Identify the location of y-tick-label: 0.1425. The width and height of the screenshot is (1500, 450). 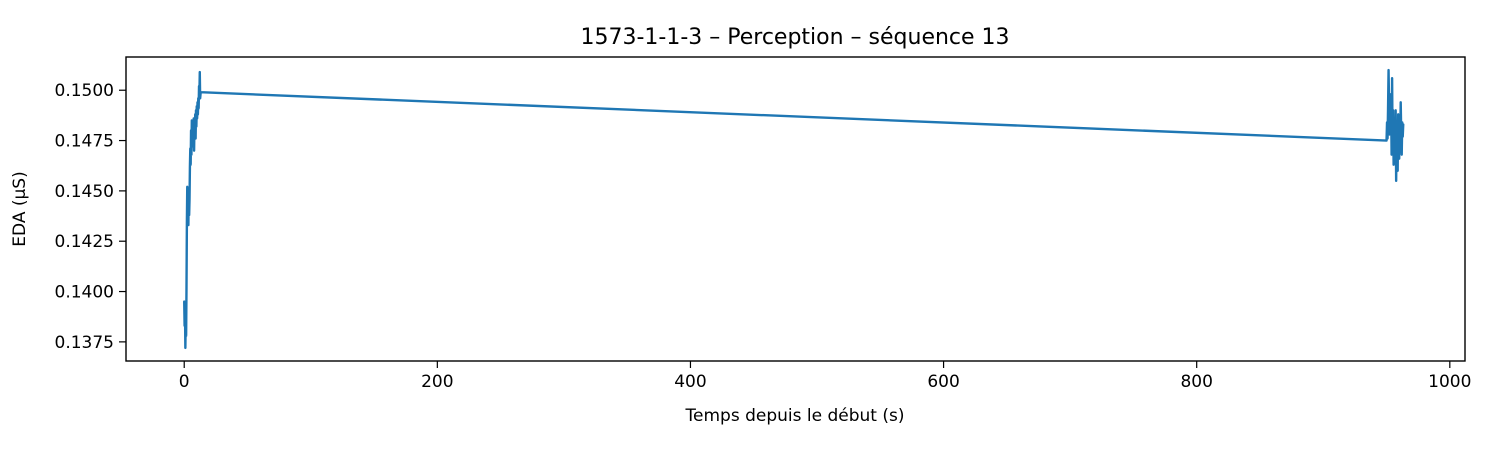
(84, 242).